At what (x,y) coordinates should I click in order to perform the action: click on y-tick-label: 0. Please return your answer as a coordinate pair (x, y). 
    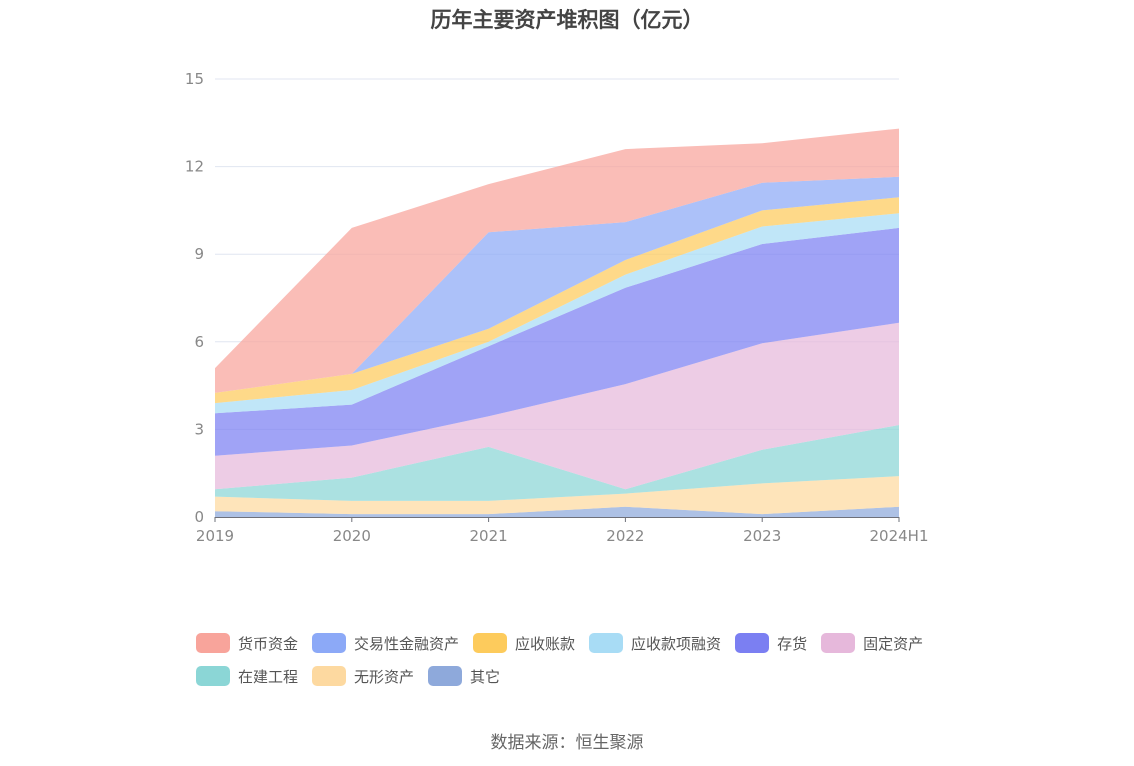
    Looking at the image, I should click on (199, 517).